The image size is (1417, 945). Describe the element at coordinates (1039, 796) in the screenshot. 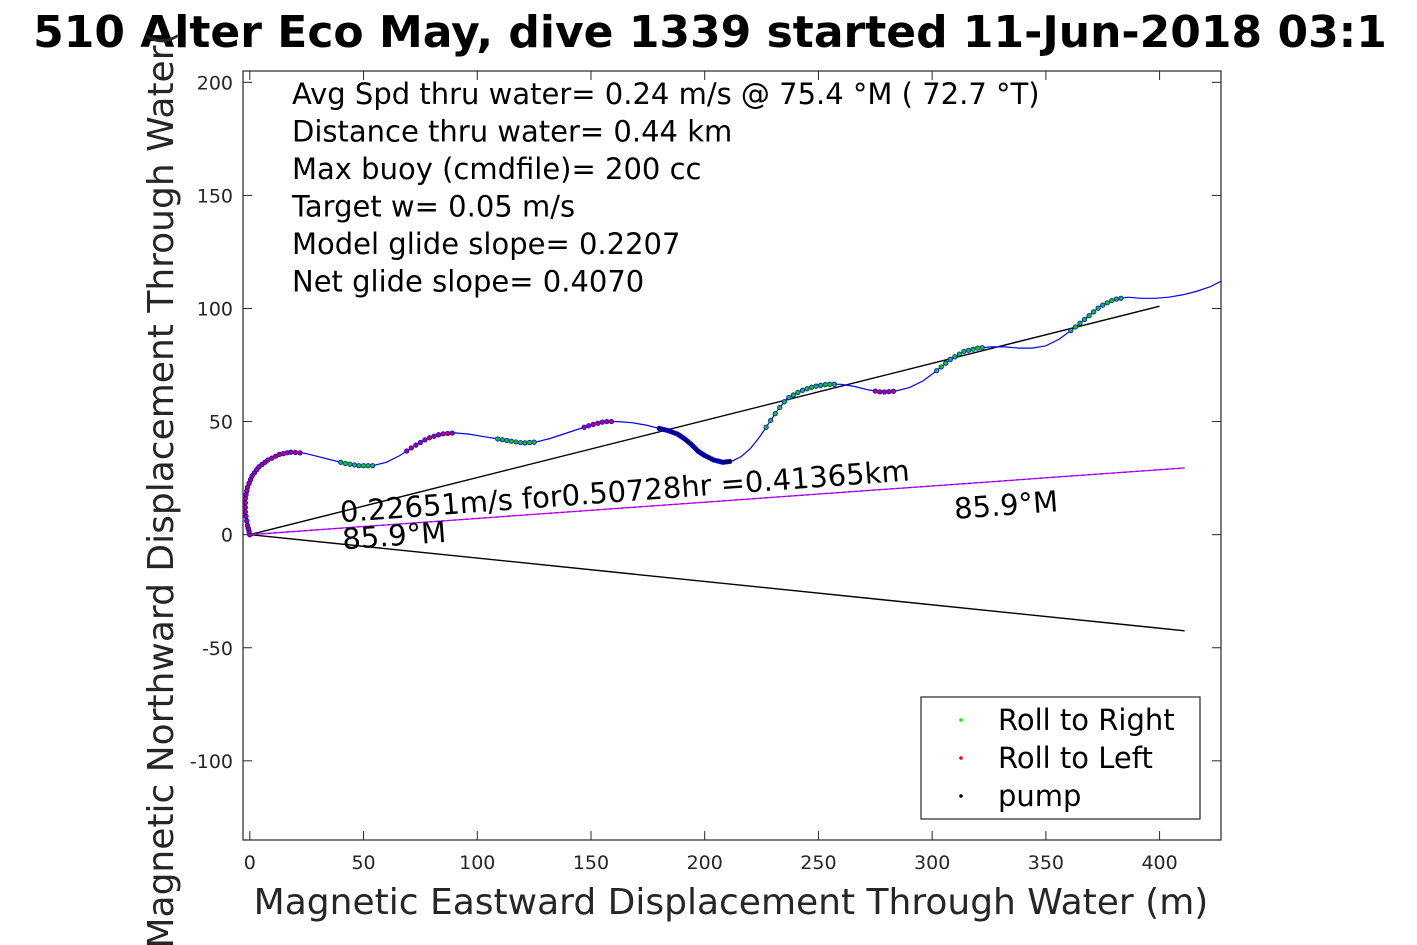

I see `legend-label: pump` at that location.